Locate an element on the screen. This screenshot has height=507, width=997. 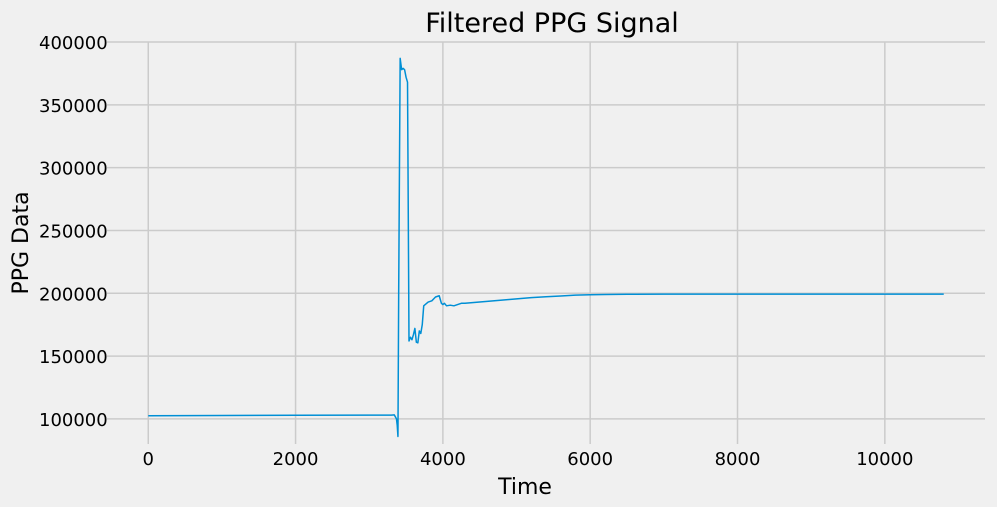
x-tick-label: 2000 is located at coordinates (296, 459).